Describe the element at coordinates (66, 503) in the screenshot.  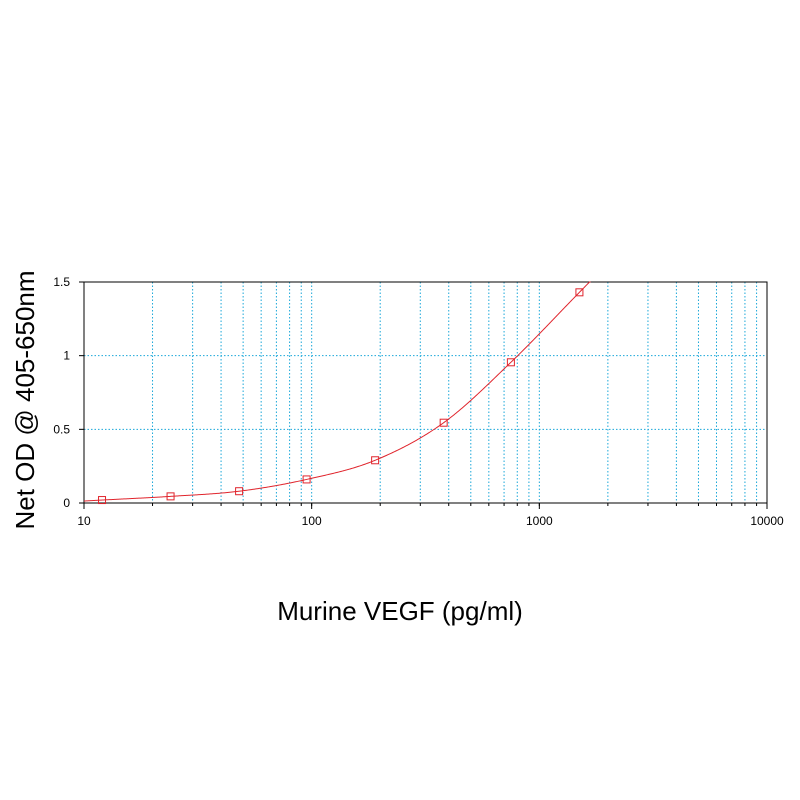
I see `y-tick-label: 0` at that location.